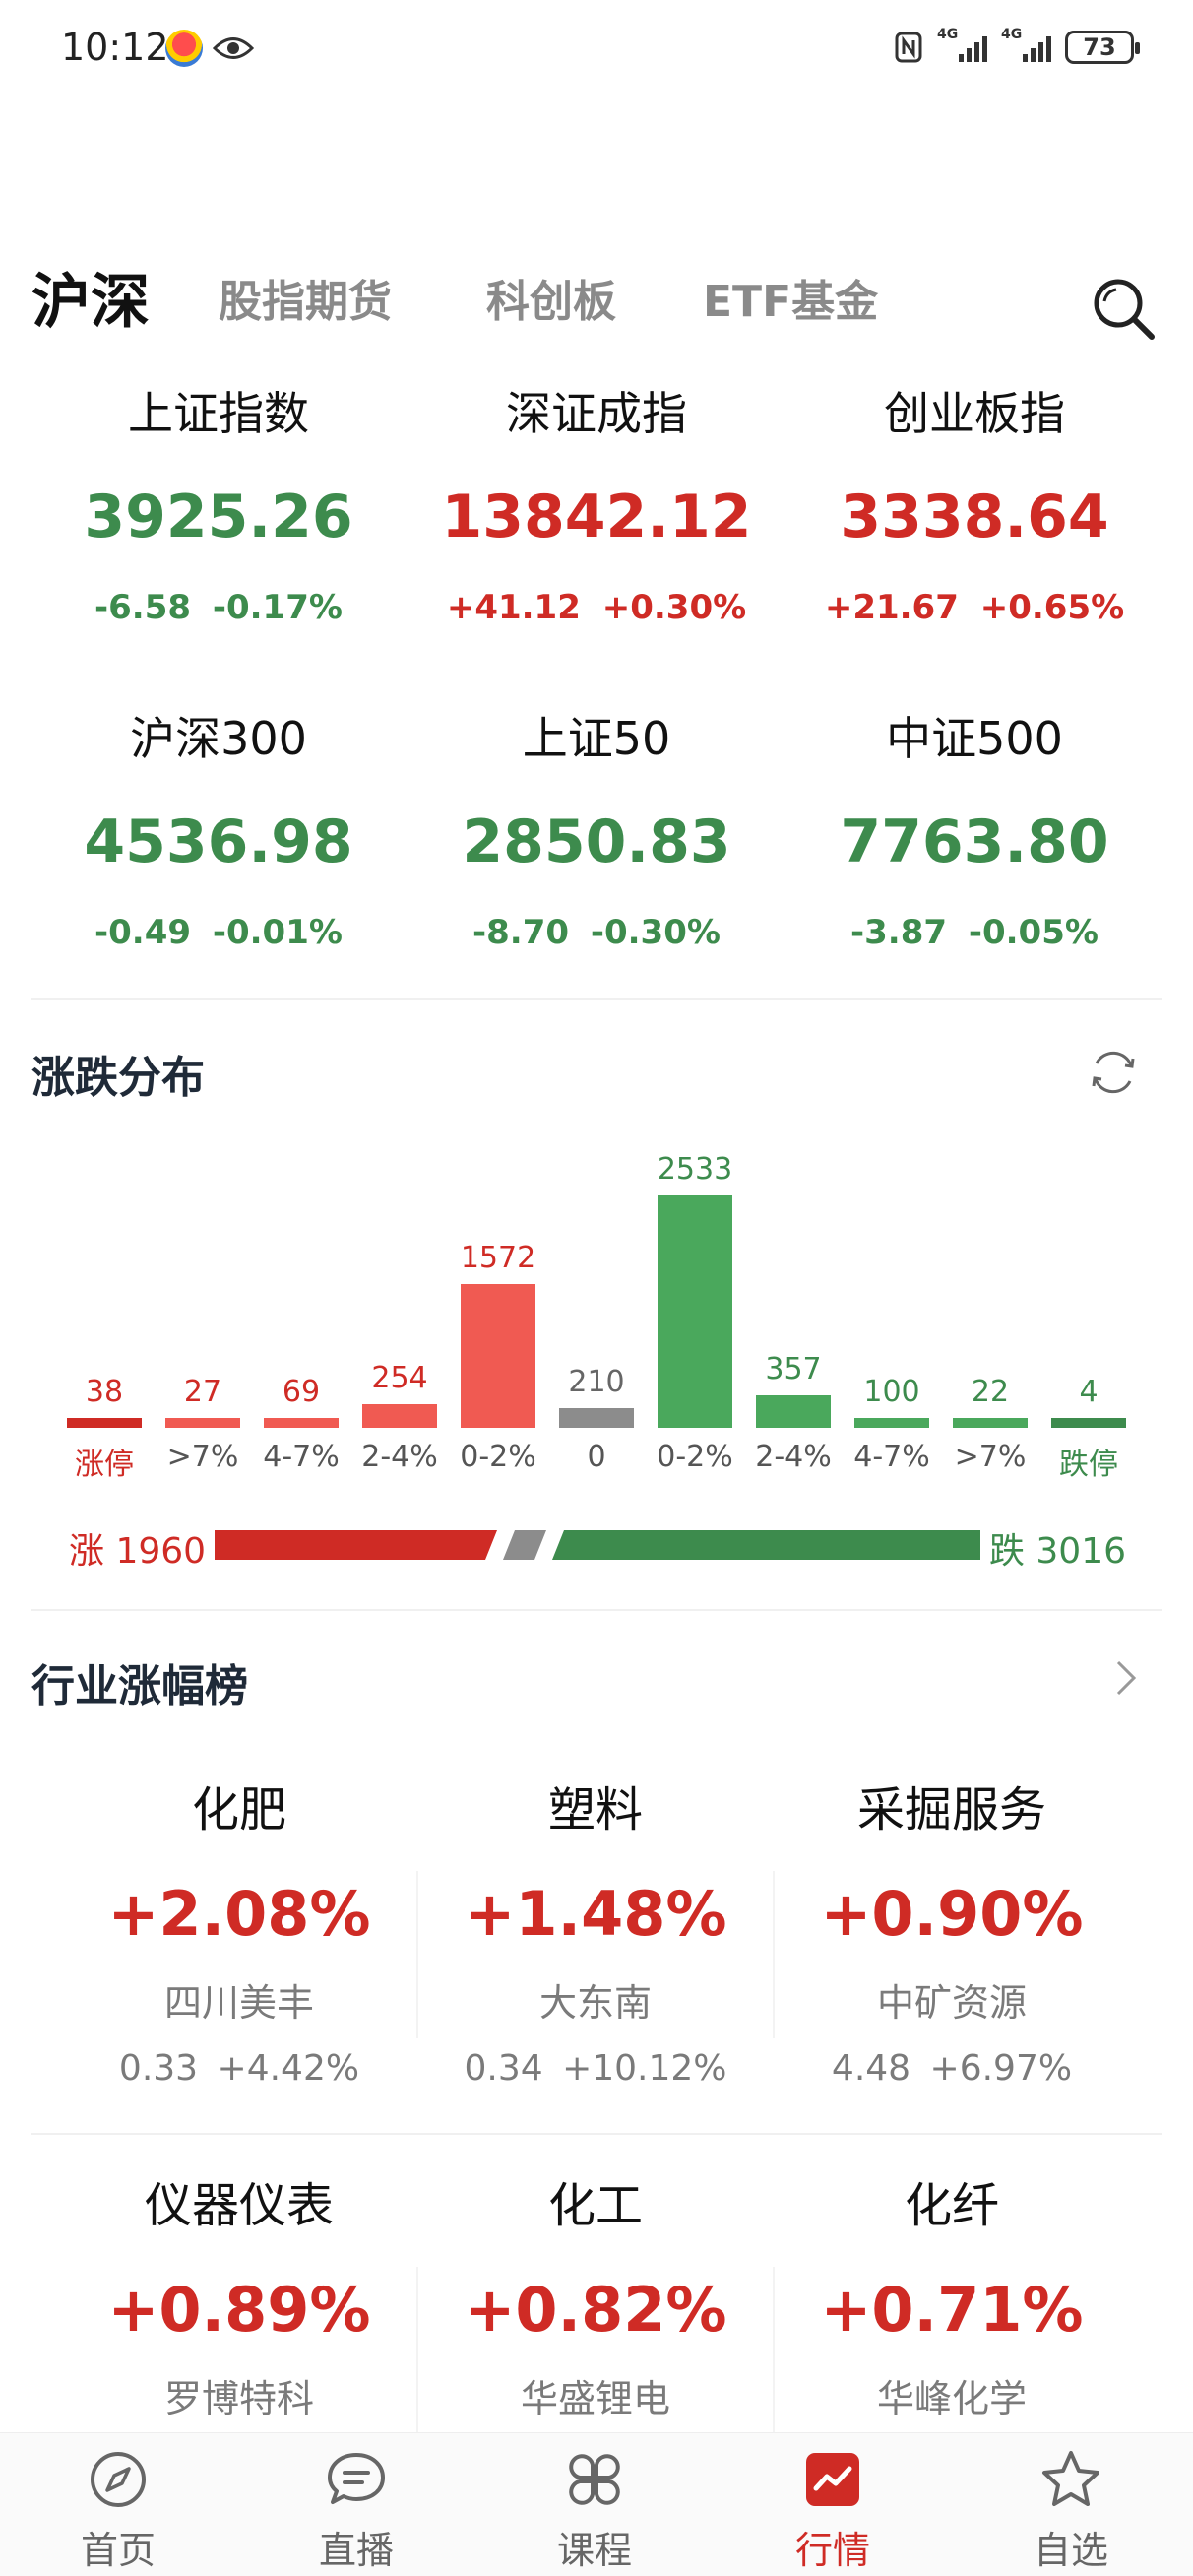 The height and width of the screenshot is (2576, 1193). What do you see at coordinates (695, 1169) in the screenshot?
I see `dist-count-6: 2533` at bounding box center [695, 1169].